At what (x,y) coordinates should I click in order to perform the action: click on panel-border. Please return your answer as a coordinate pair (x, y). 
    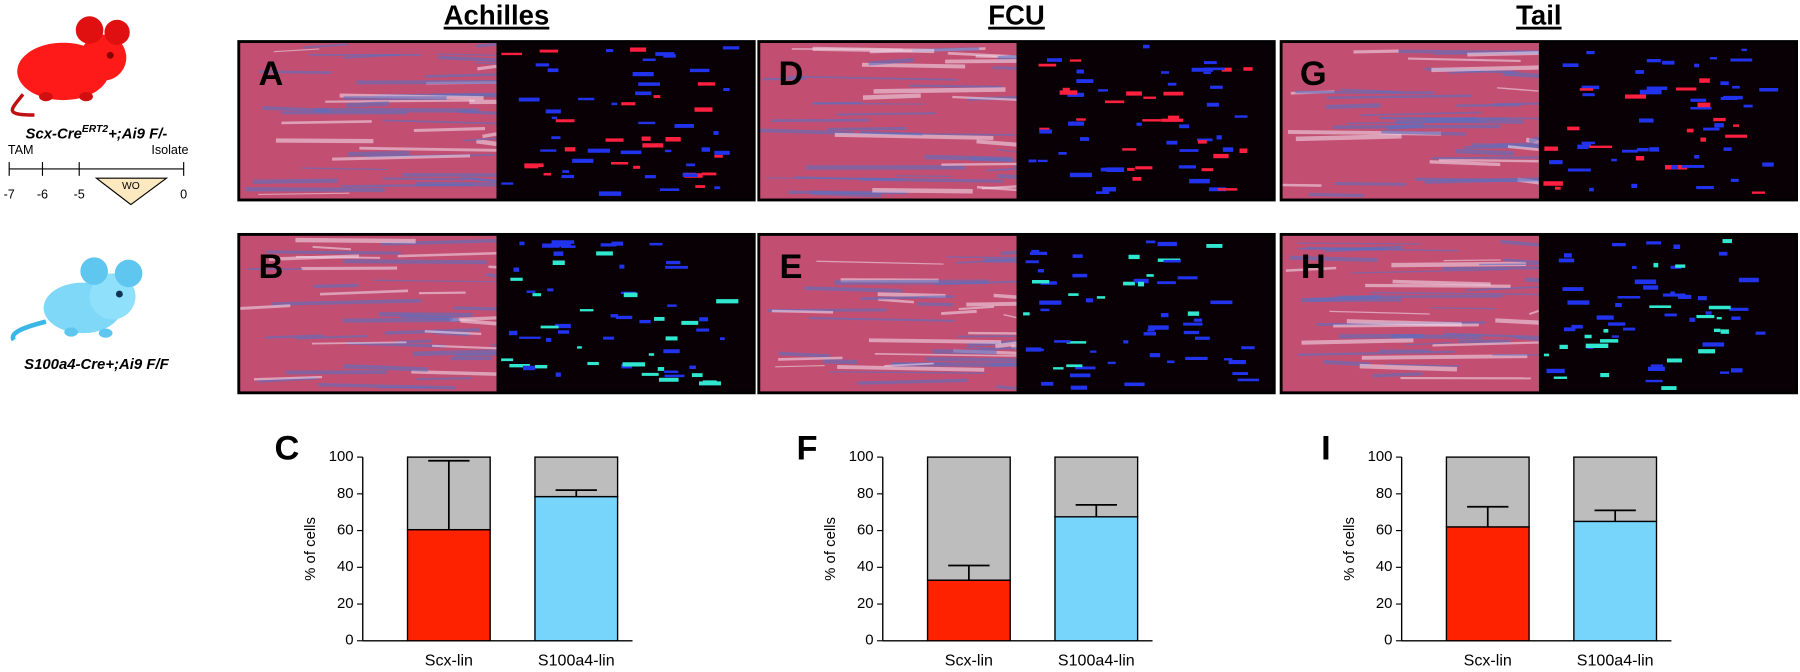
    Looking at the image, I should click on (496, 121).